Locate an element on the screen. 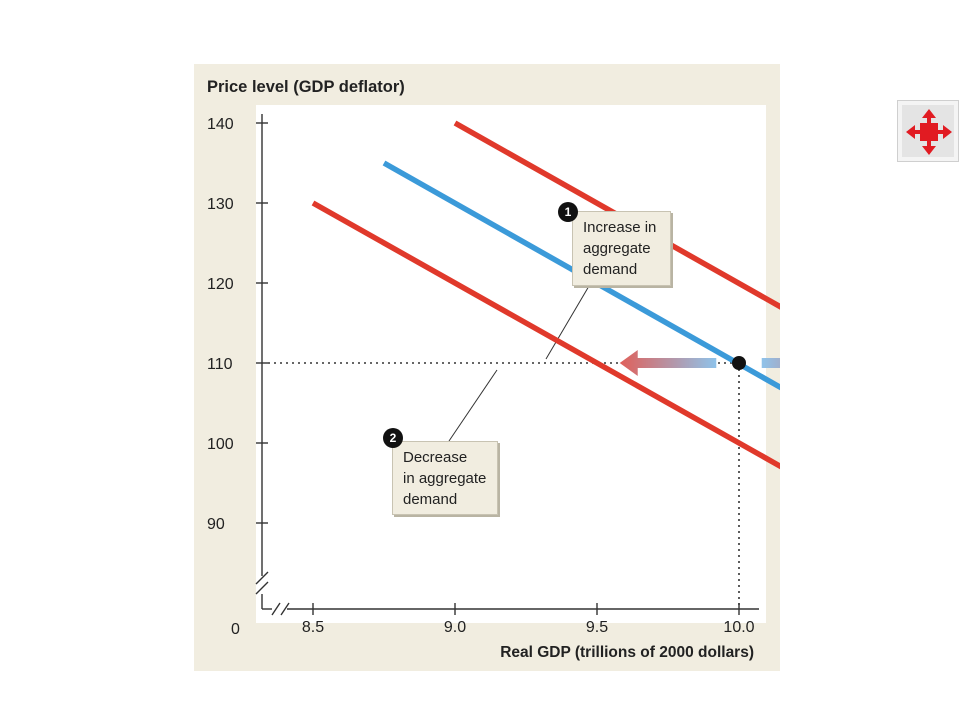 The image size is (960, 720). expand-button is located at coordinates (928, 131).